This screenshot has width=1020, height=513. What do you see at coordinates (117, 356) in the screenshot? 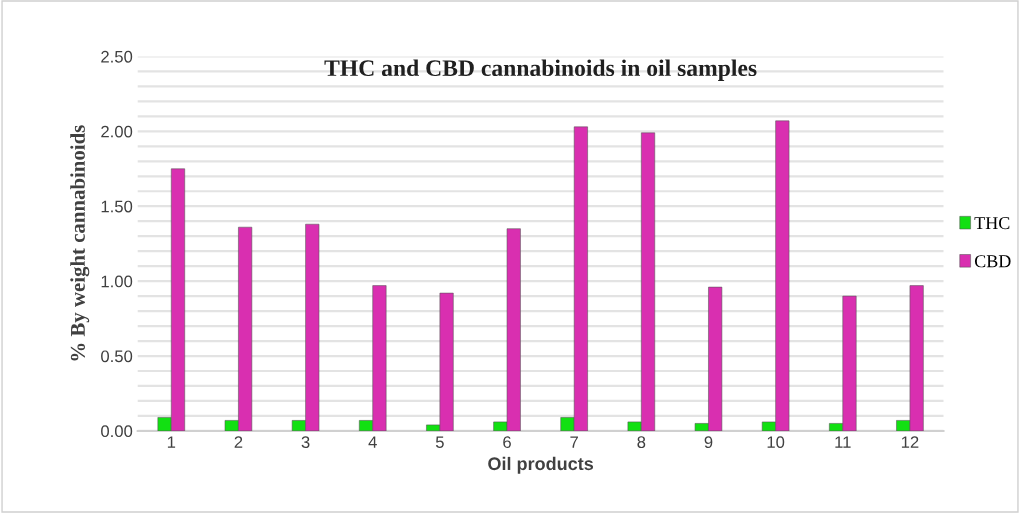
I see `y-tick-label: 0.50` at bounding box center [117, 356].